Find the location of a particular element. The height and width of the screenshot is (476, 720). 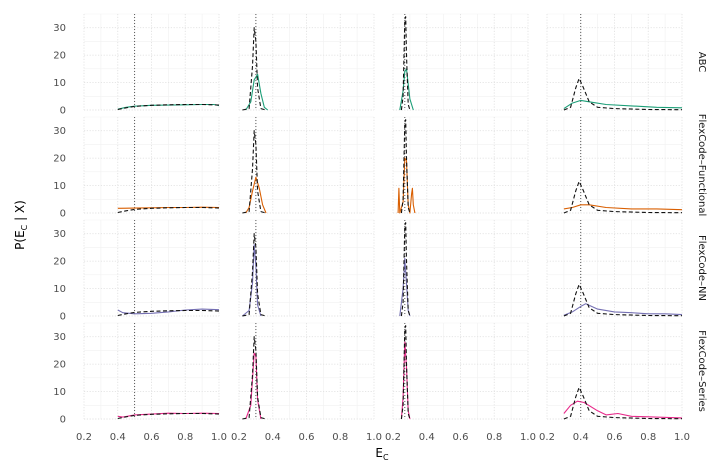

panel-r3-c3 is located at coordinates (460, 268).